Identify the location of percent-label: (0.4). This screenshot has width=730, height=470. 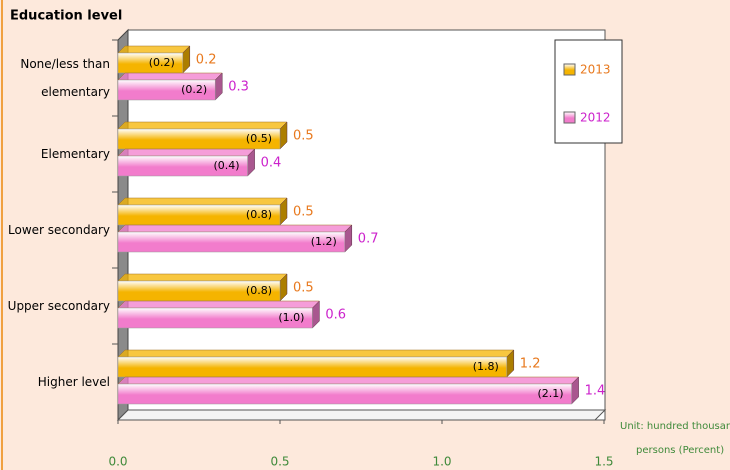
(227, 165).